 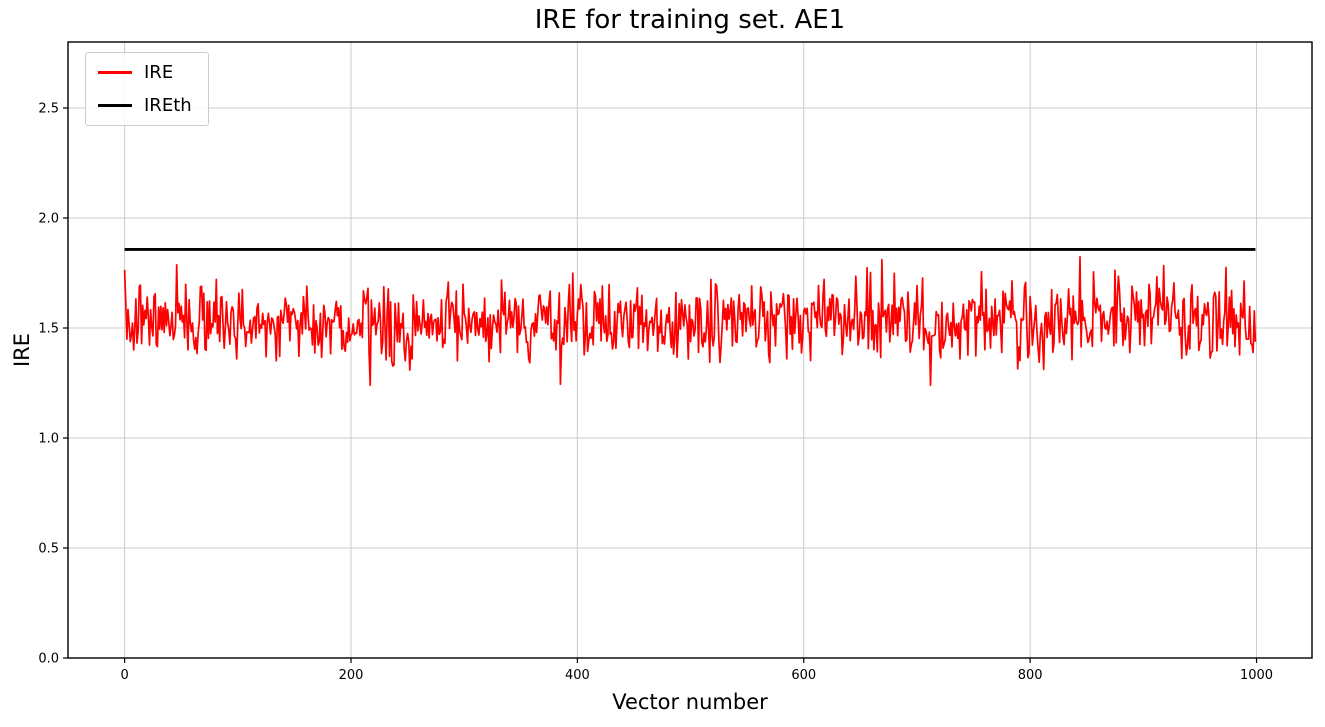 What do you see at coordinates (115, 72) in the screenshot?
I see `ire-line-swatch-icon` at bounding box center [115, 72].